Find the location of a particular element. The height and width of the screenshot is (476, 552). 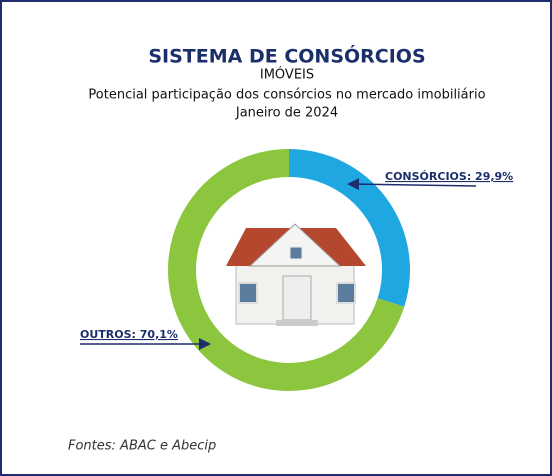

chart-subtitle: IMÓVEIS is located at coordinates (287, 75).